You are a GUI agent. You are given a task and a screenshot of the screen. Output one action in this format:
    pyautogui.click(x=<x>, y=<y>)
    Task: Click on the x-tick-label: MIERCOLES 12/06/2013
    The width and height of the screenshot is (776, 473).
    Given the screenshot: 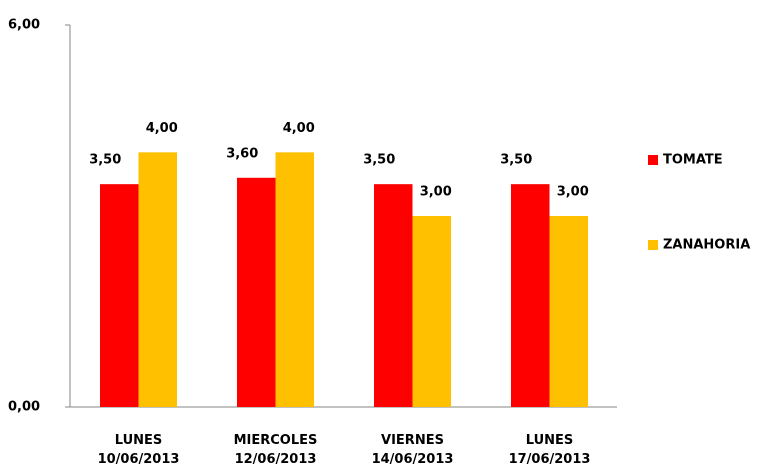 What is the action you would take?
    pyautogui.click(x=275, y=450)
    